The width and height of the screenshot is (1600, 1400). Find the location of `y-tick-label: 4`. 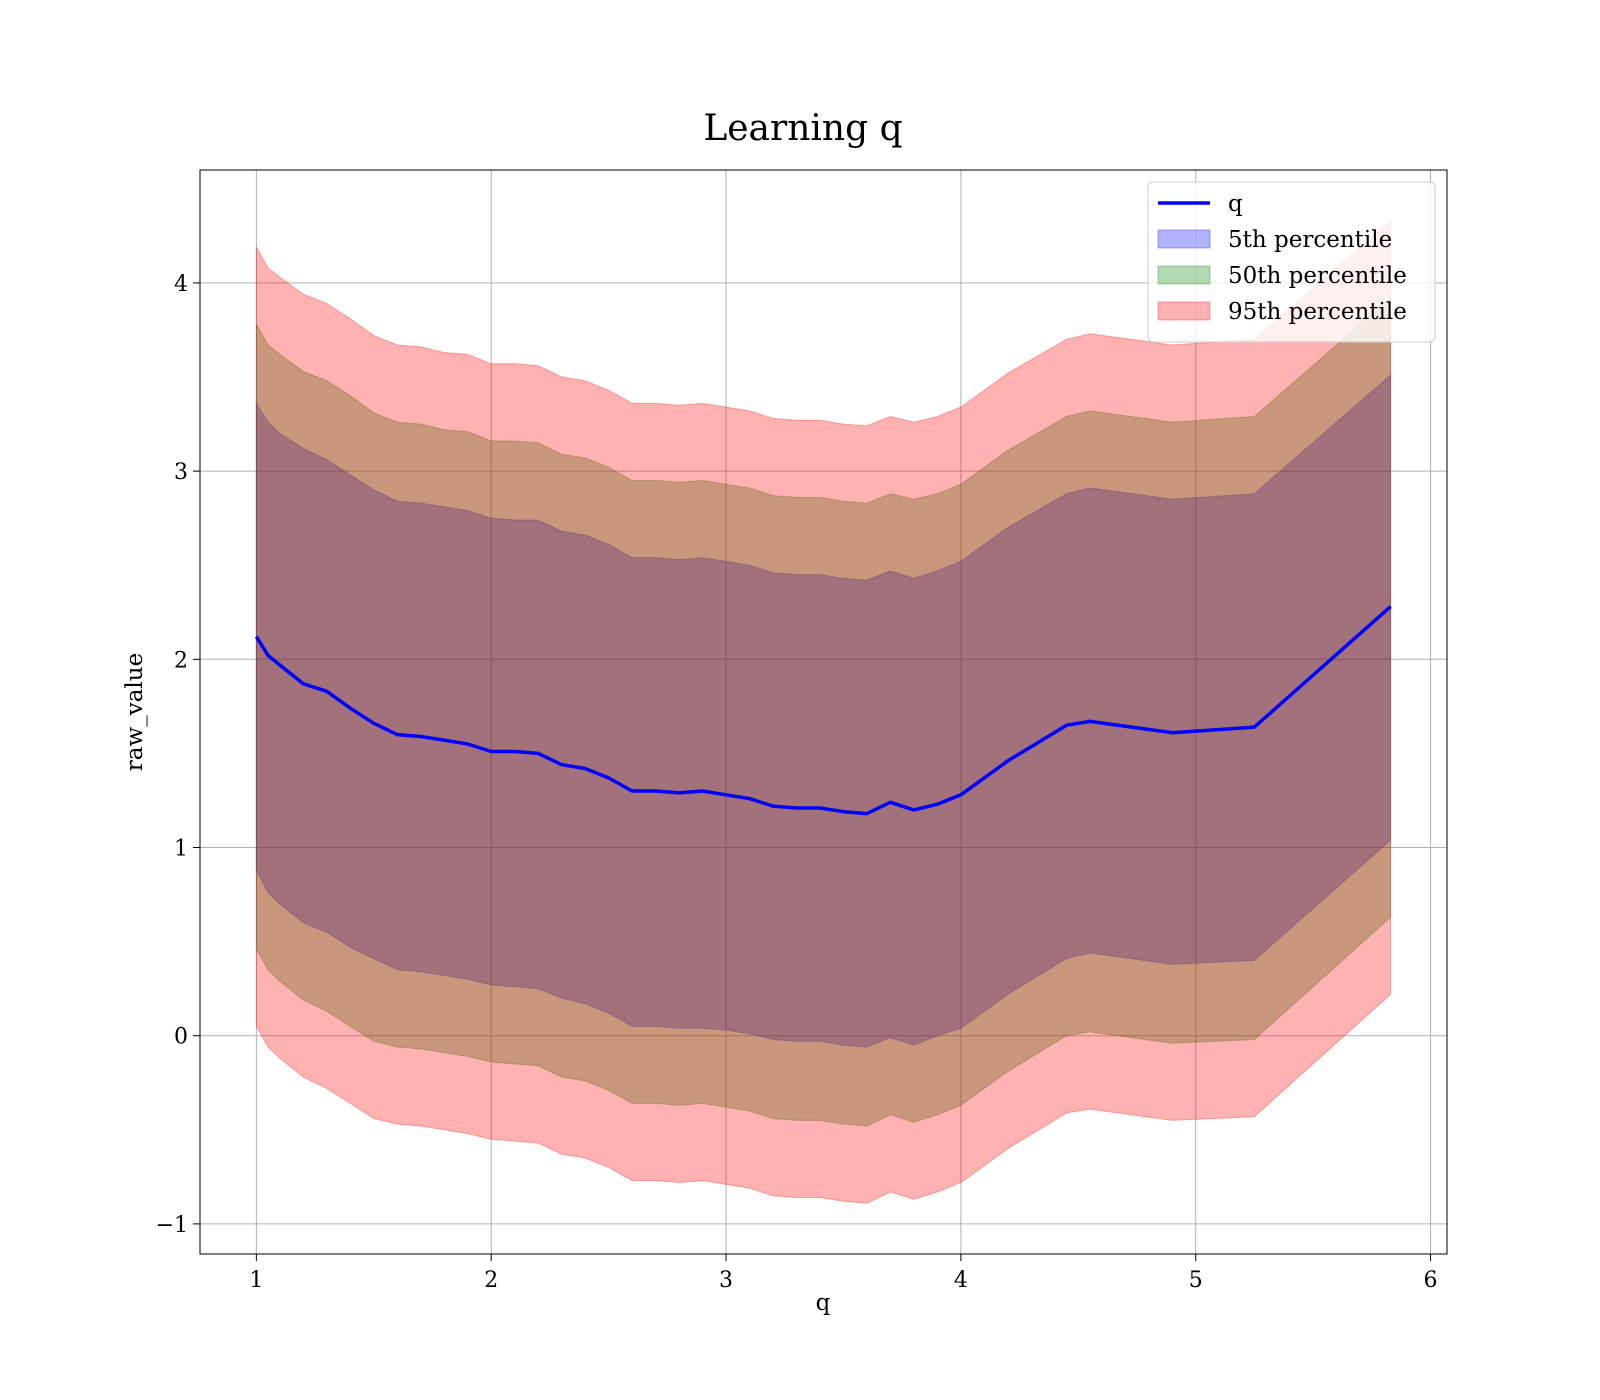

y-tick-label: 4 is located at coordinates (181, 284).